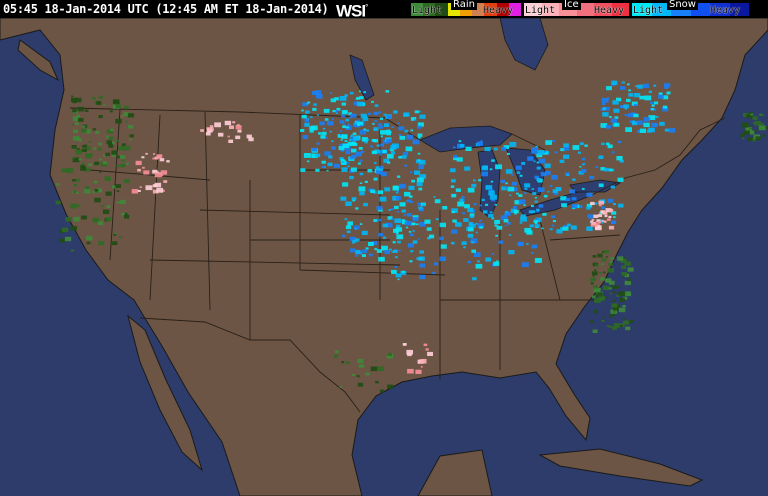 Image resolution: width=768 pixels, height=496 pixels. I want to click on us-mexico-border, so click(250, 365).